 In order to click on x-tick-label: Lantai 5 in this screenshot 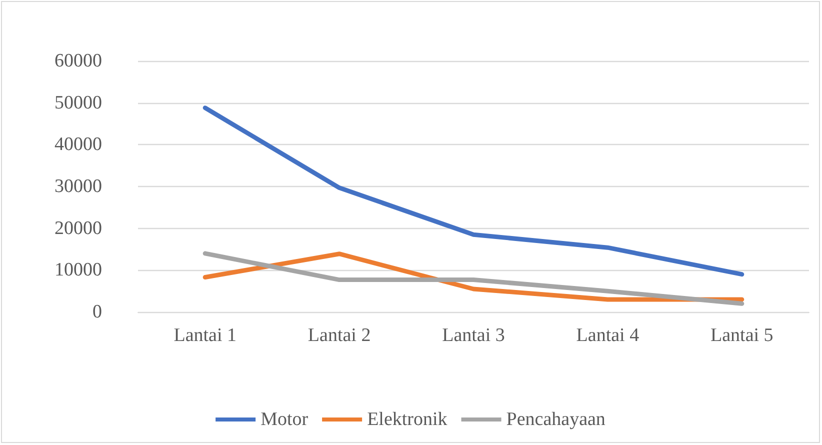, I will do `click(742, 335)`.